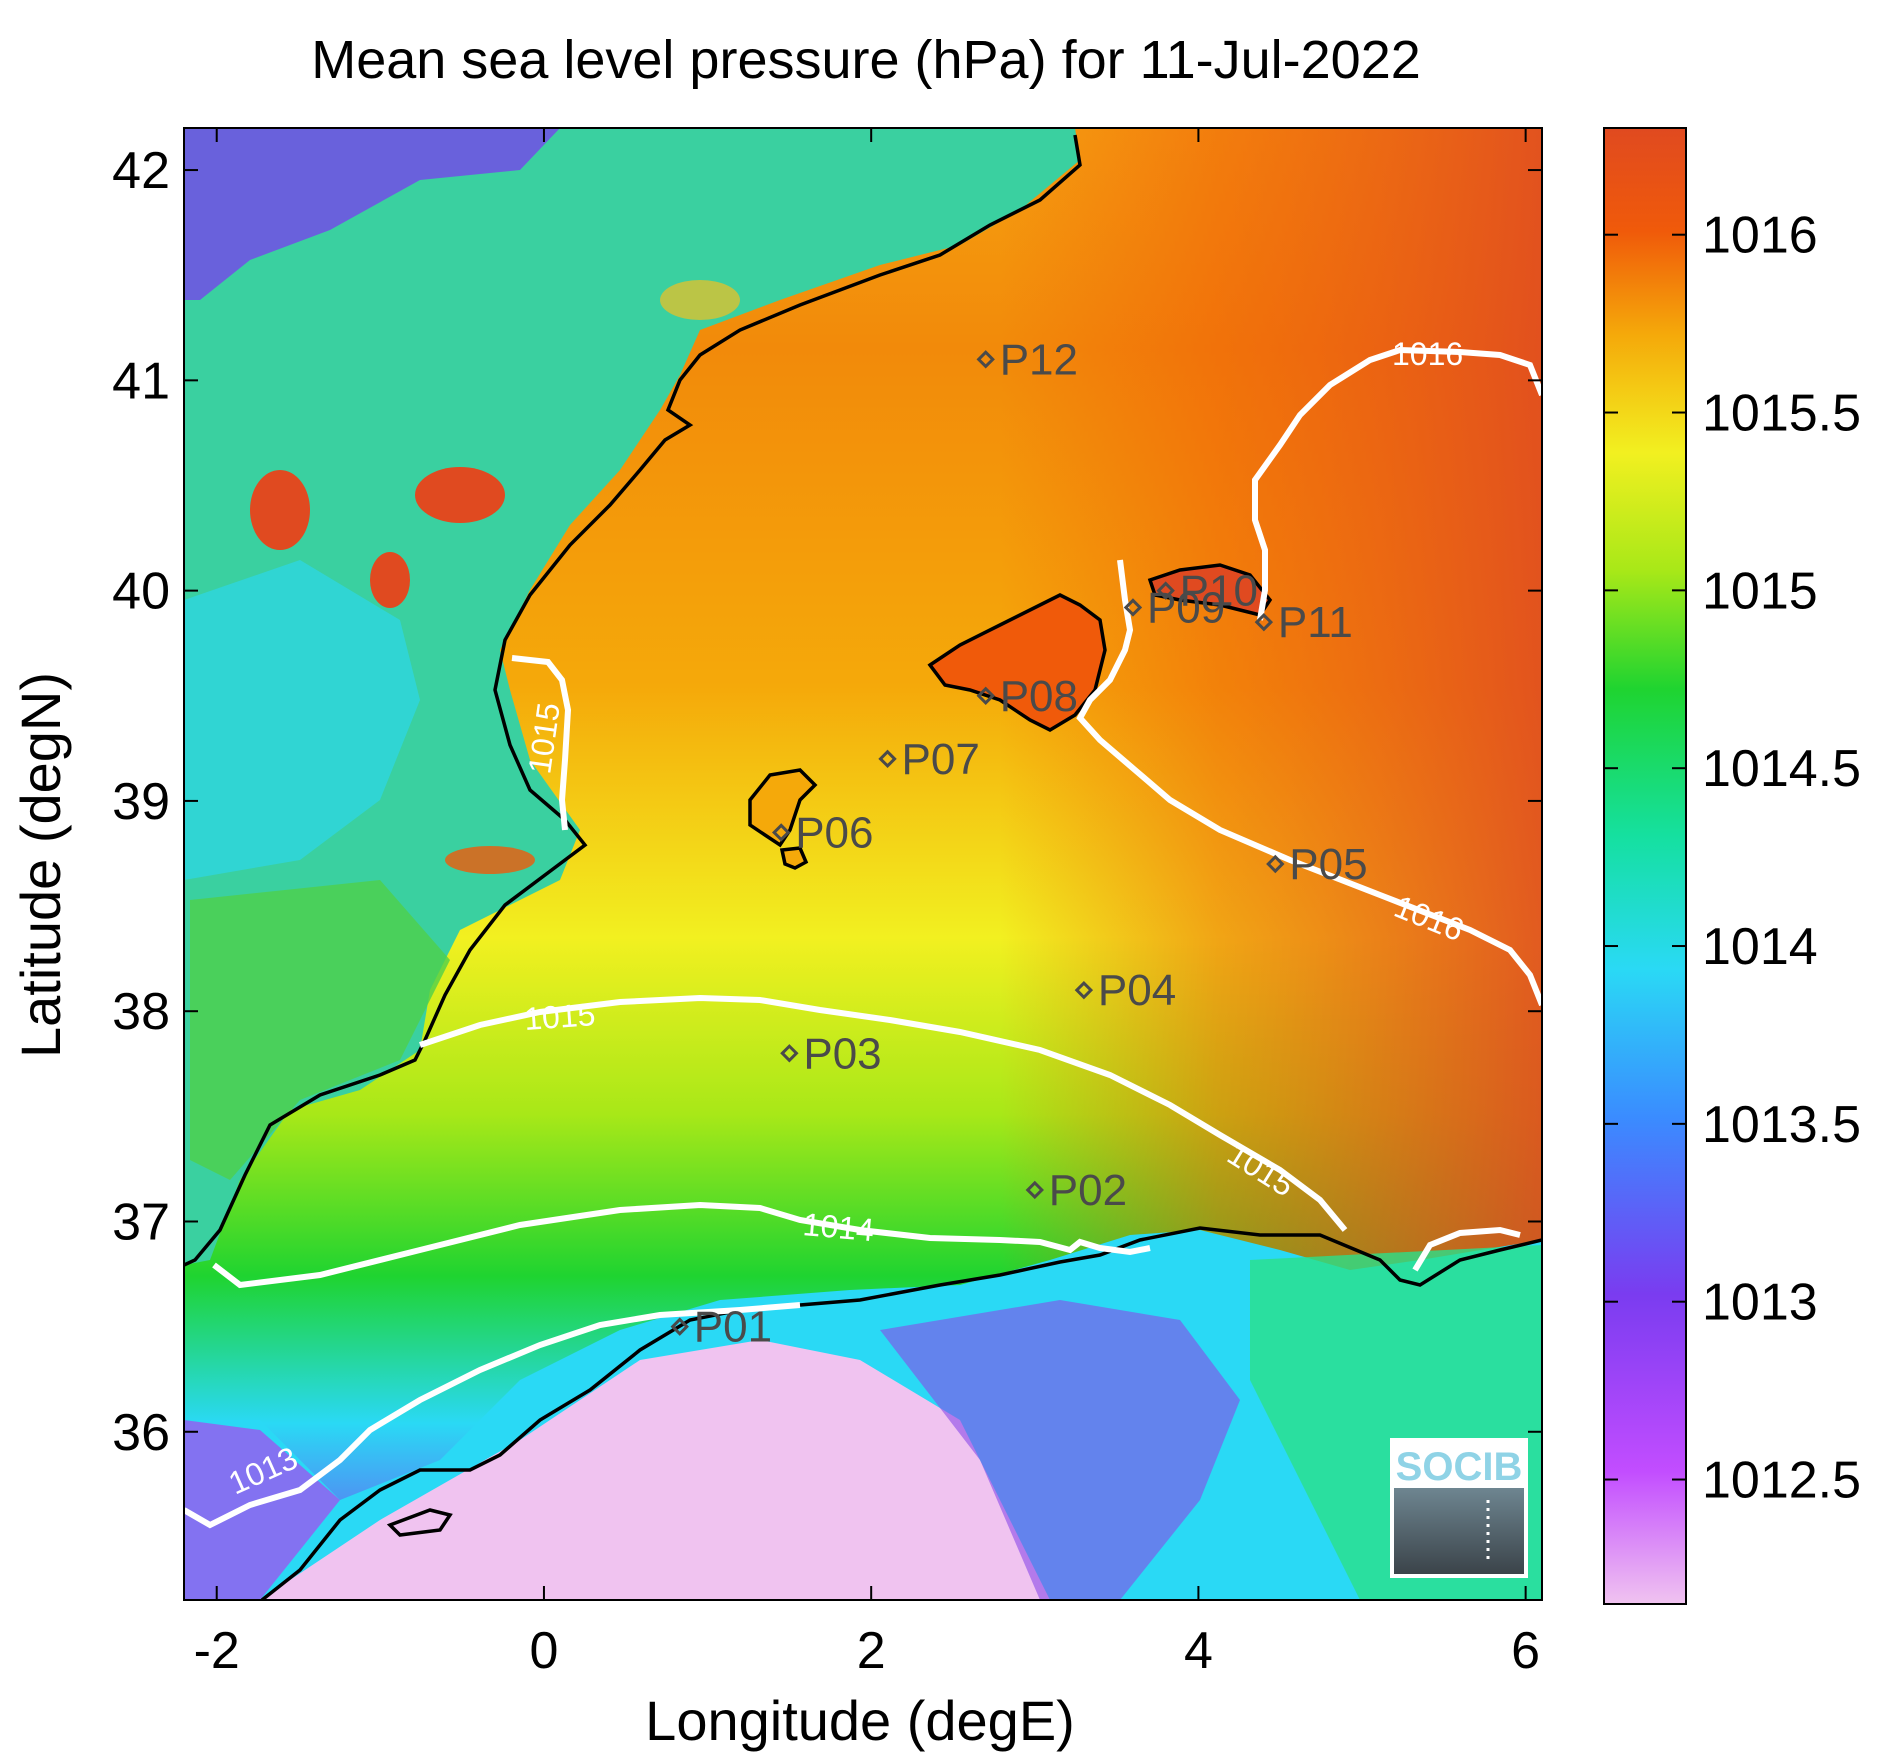 The width and height of the screenshot is (1904, 1758). Describe the element at coordinates (141, 381) in the screenshot. I see `y-tick-label: 41` at that location.